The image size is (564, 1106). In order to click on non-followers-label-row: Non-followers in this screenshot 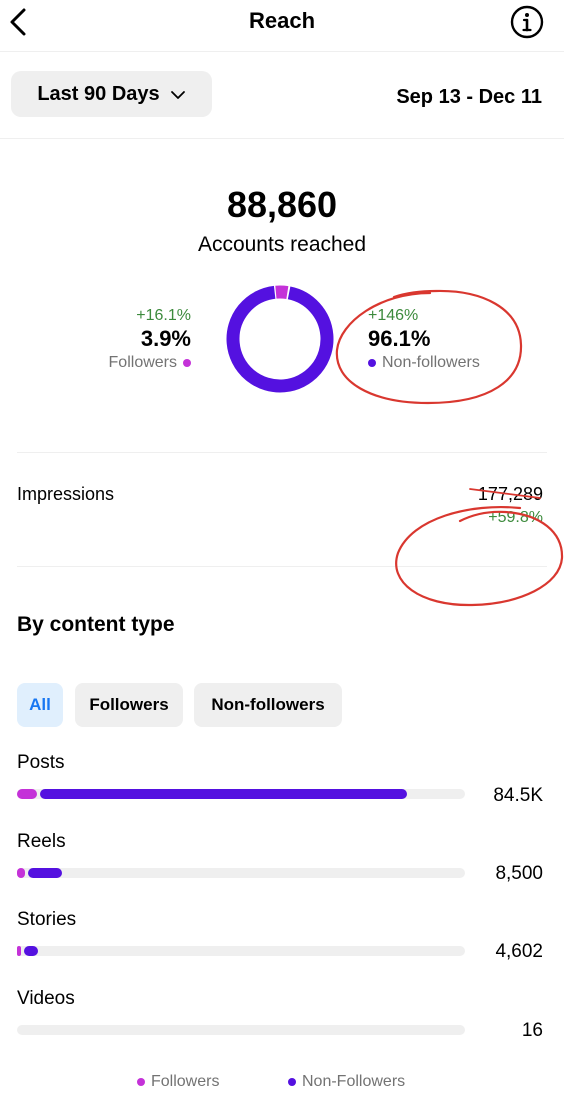, I will do `click(424, 363)`.